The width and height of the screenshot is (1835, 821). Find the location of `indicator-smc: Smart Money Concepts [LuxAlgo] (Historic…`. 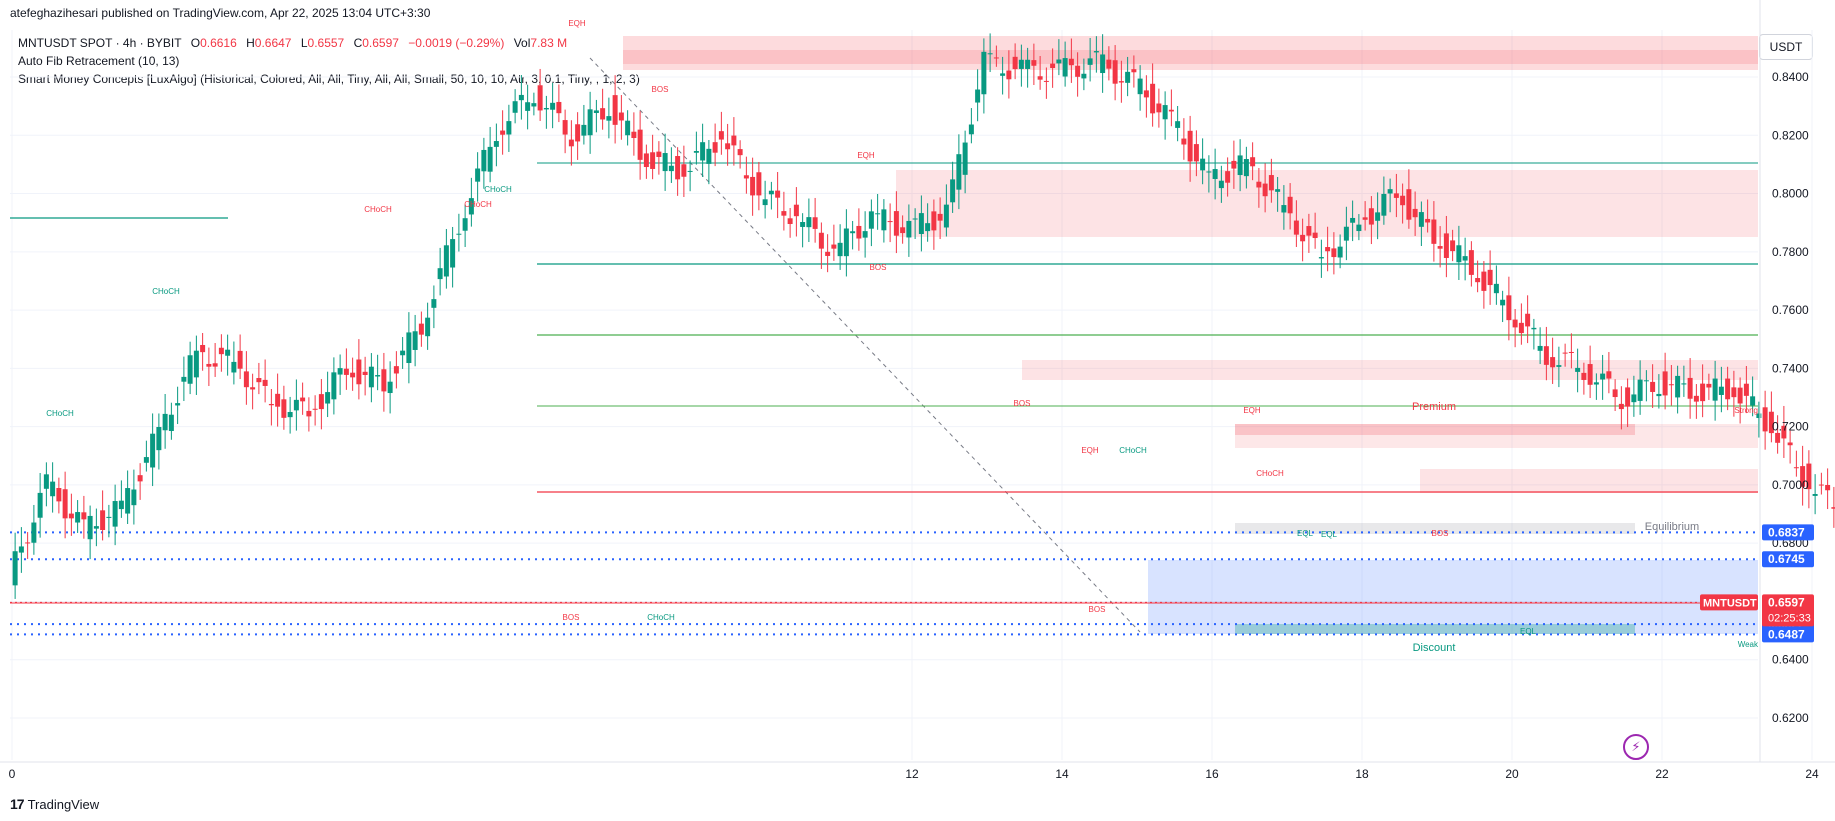

indicator-smc: Smart Money Concepts [LuxAlgo] (Historic… is located at coordinates (329, 79).